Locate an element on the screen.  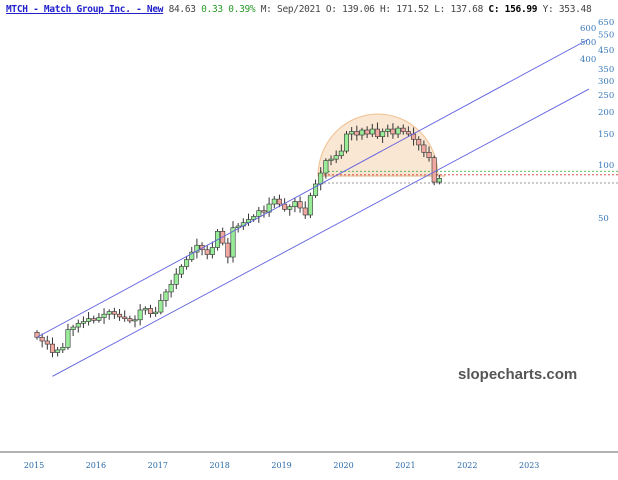
last-price: 84.63 is located at coordinates (182, 9).